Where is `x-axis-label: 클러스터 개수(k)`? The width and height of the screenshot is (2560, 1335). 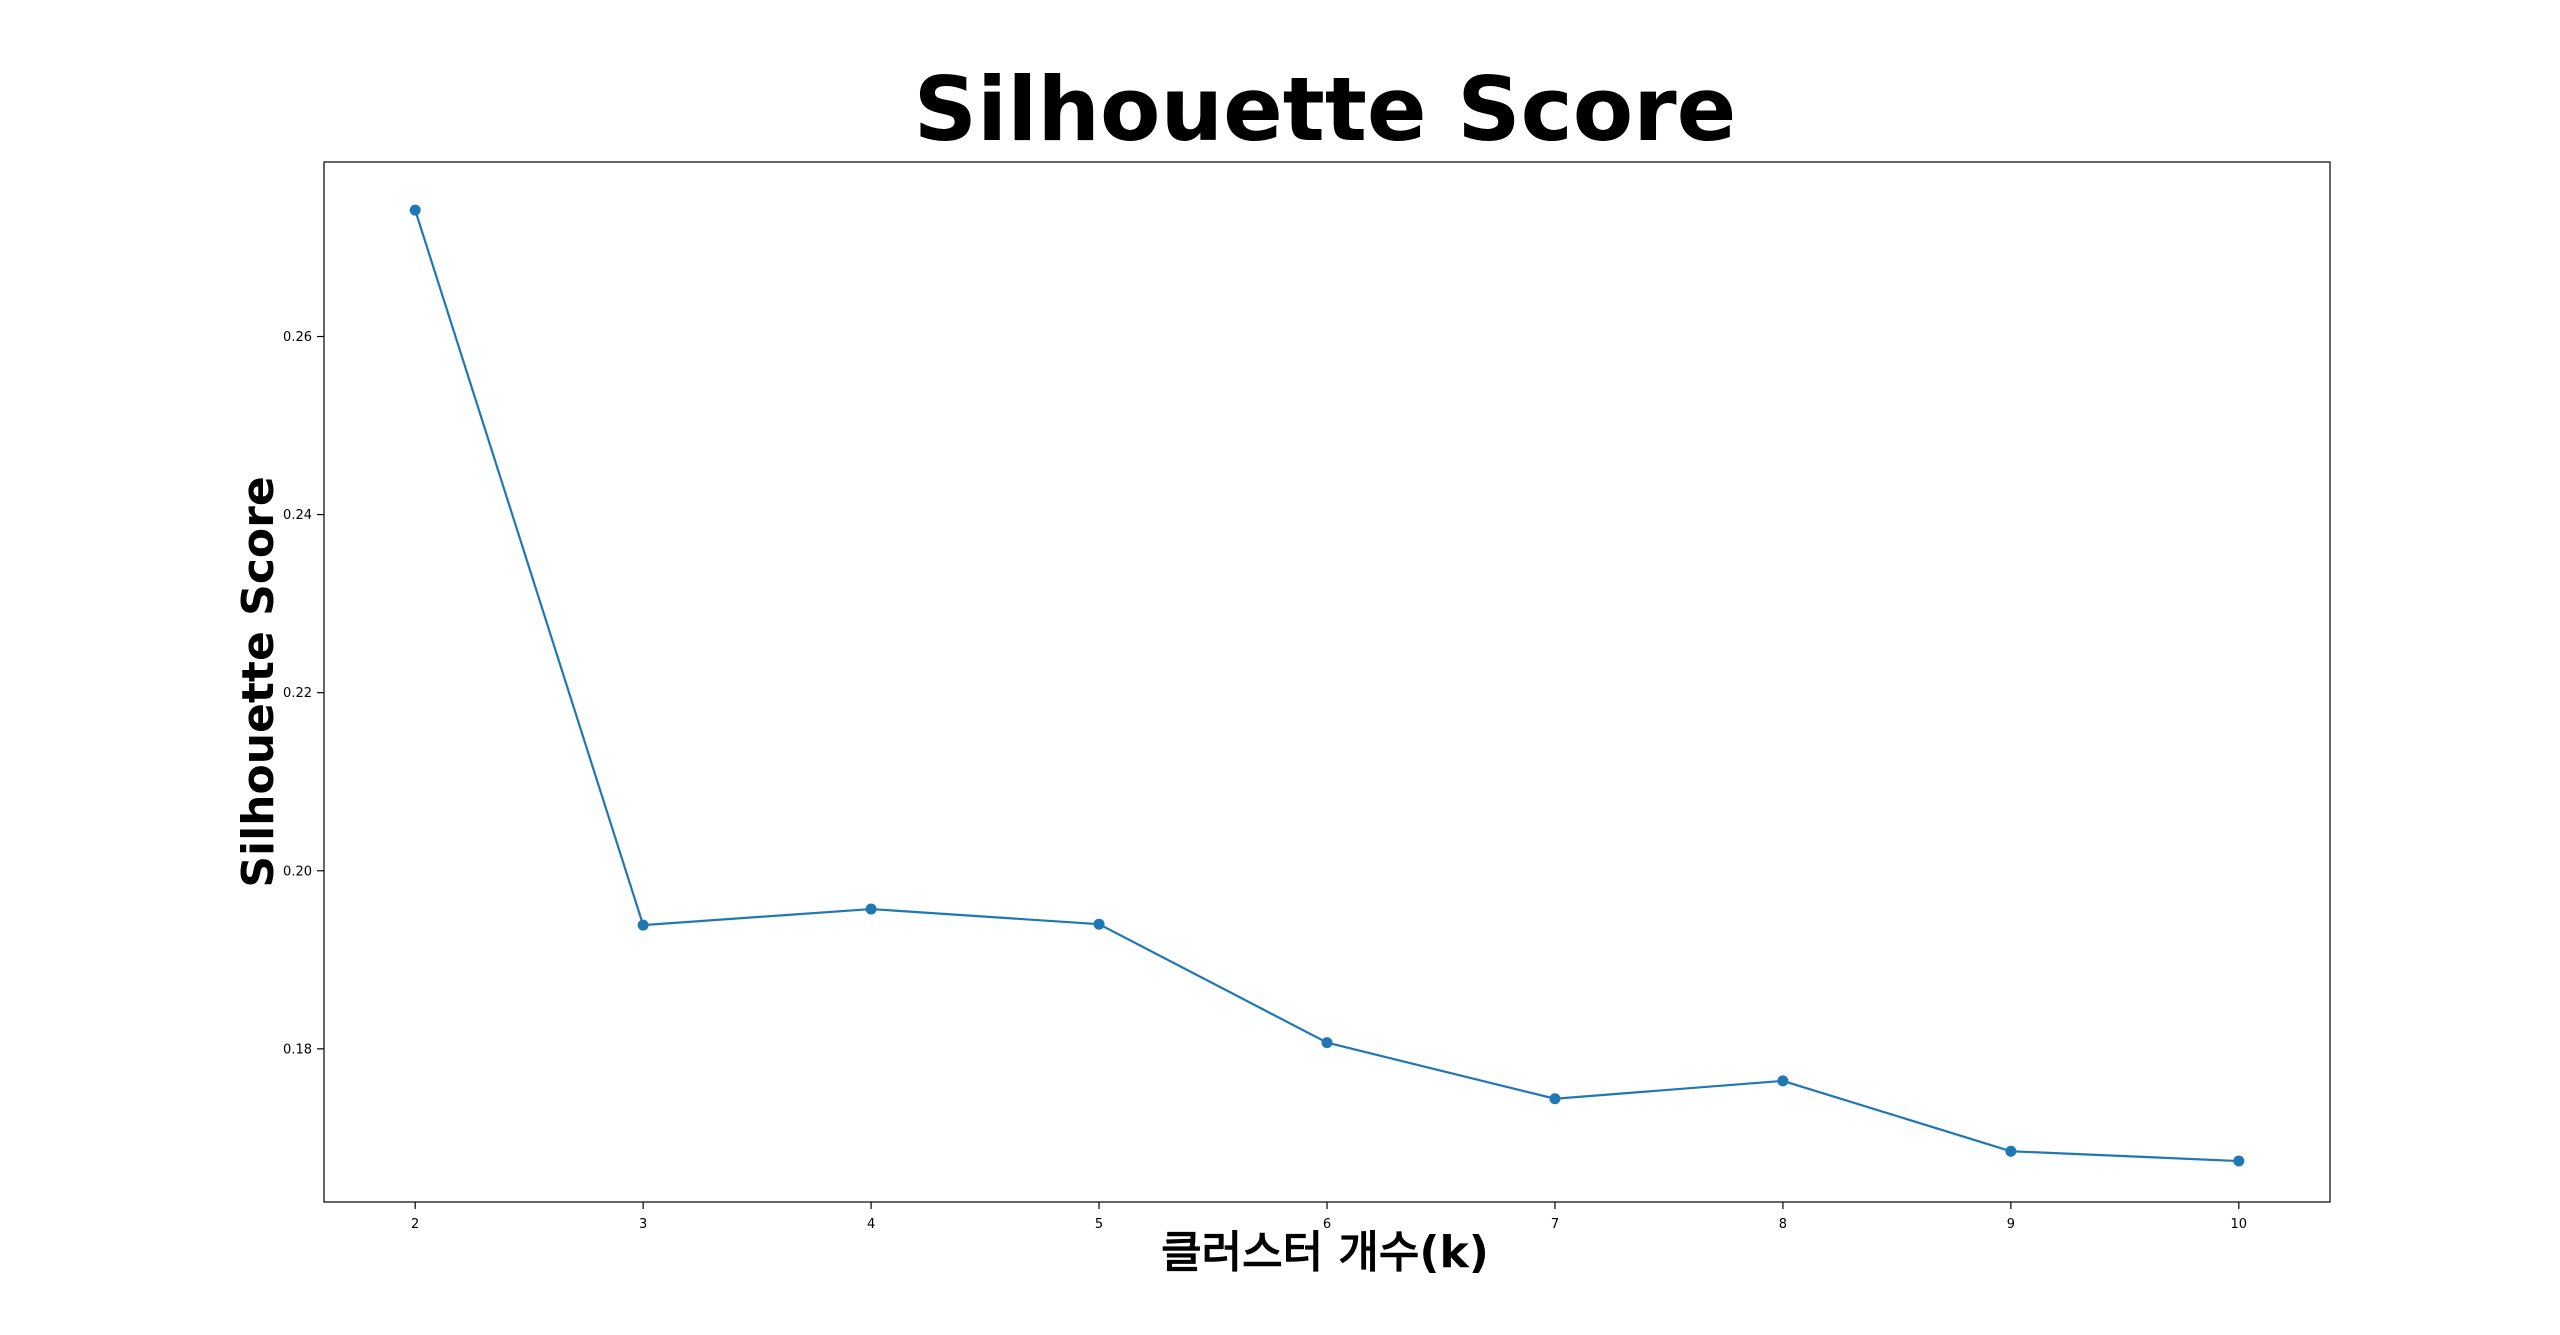 x-axis-label: 클러스터 개수(k) is located at coordinates (1325, 1252).